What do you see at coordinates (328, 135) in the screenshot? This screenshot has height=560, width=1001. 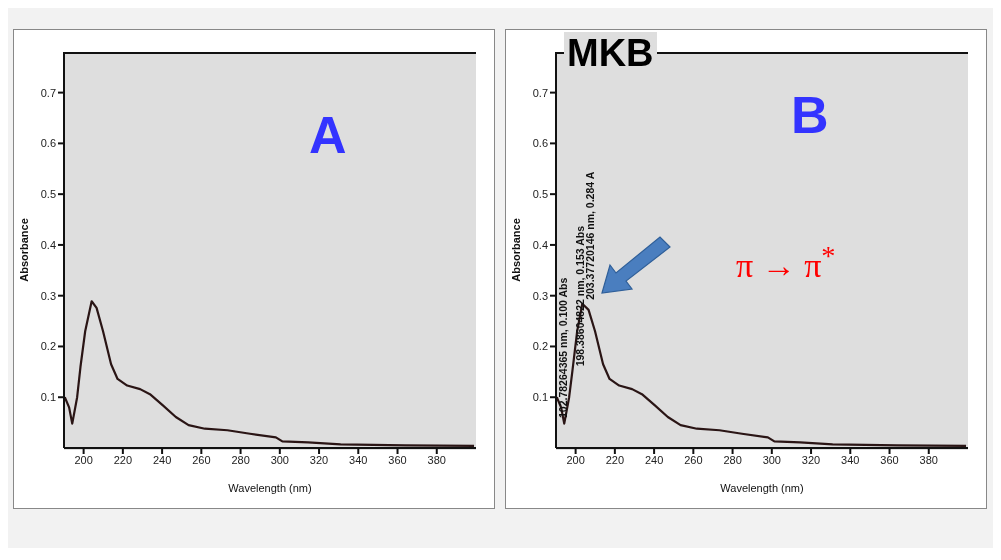 I see `text: A` at bounding box center [328, 135].